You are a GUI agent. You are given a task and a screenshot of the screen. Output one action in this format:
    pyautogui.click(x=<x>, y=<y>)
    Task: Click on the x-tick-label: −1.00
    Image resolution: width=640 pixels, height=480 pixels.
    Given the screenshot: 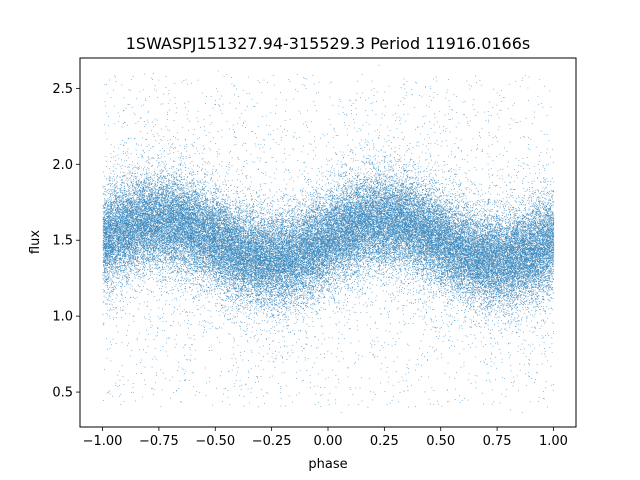 What is the action you would take?
    pyautogui.click(x=103, y=441)
    